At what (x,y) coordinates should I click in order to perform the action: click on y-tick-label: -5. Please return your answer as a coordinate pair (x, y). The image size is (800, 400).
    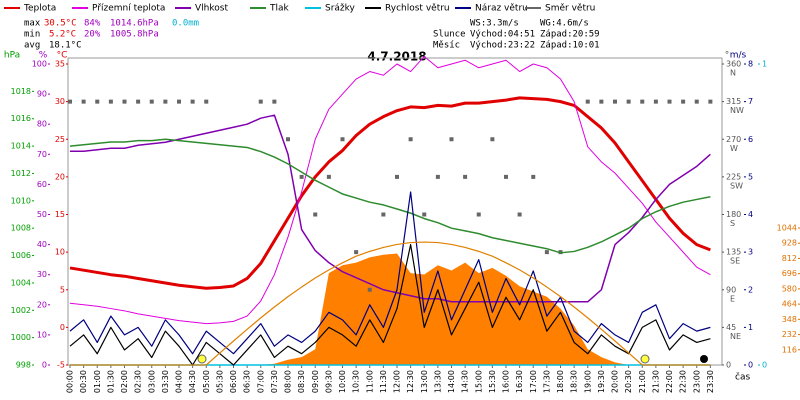
    Looking at the image, I should click on (61, 365).